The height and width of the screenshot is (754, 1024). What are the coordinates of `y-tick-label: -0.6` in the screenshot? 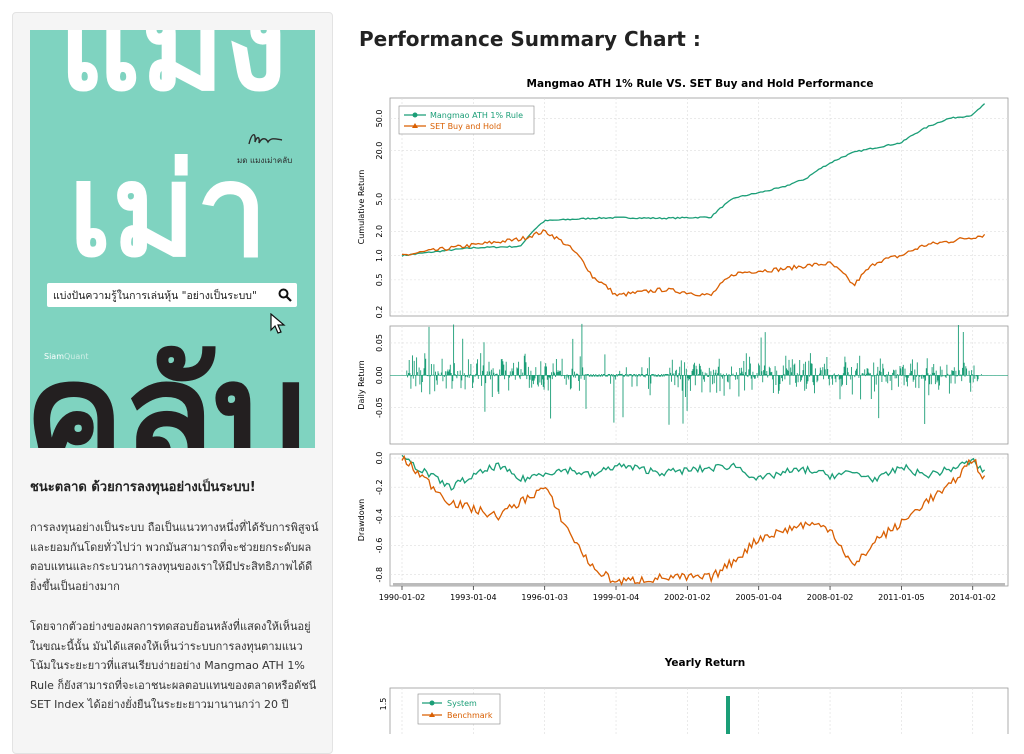 It's located at (379, 546).